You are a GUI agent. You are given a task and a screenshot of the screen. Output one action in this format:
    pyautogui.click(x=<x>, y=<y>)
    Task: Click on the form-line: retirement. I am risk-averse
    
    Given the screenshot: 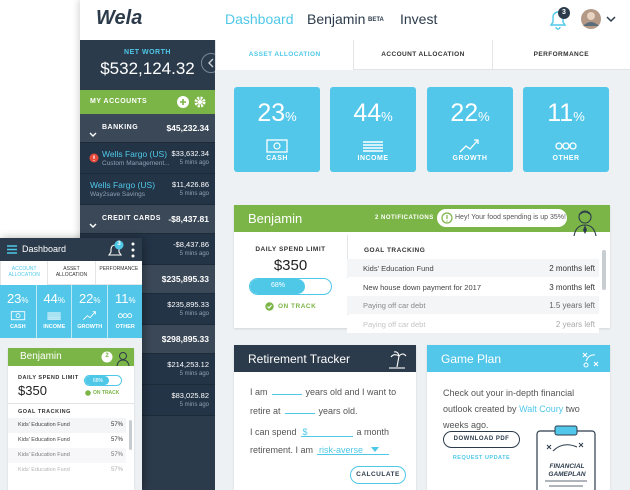 What is the action you would take?
    pyautogui.click(x=321, y=450)
    